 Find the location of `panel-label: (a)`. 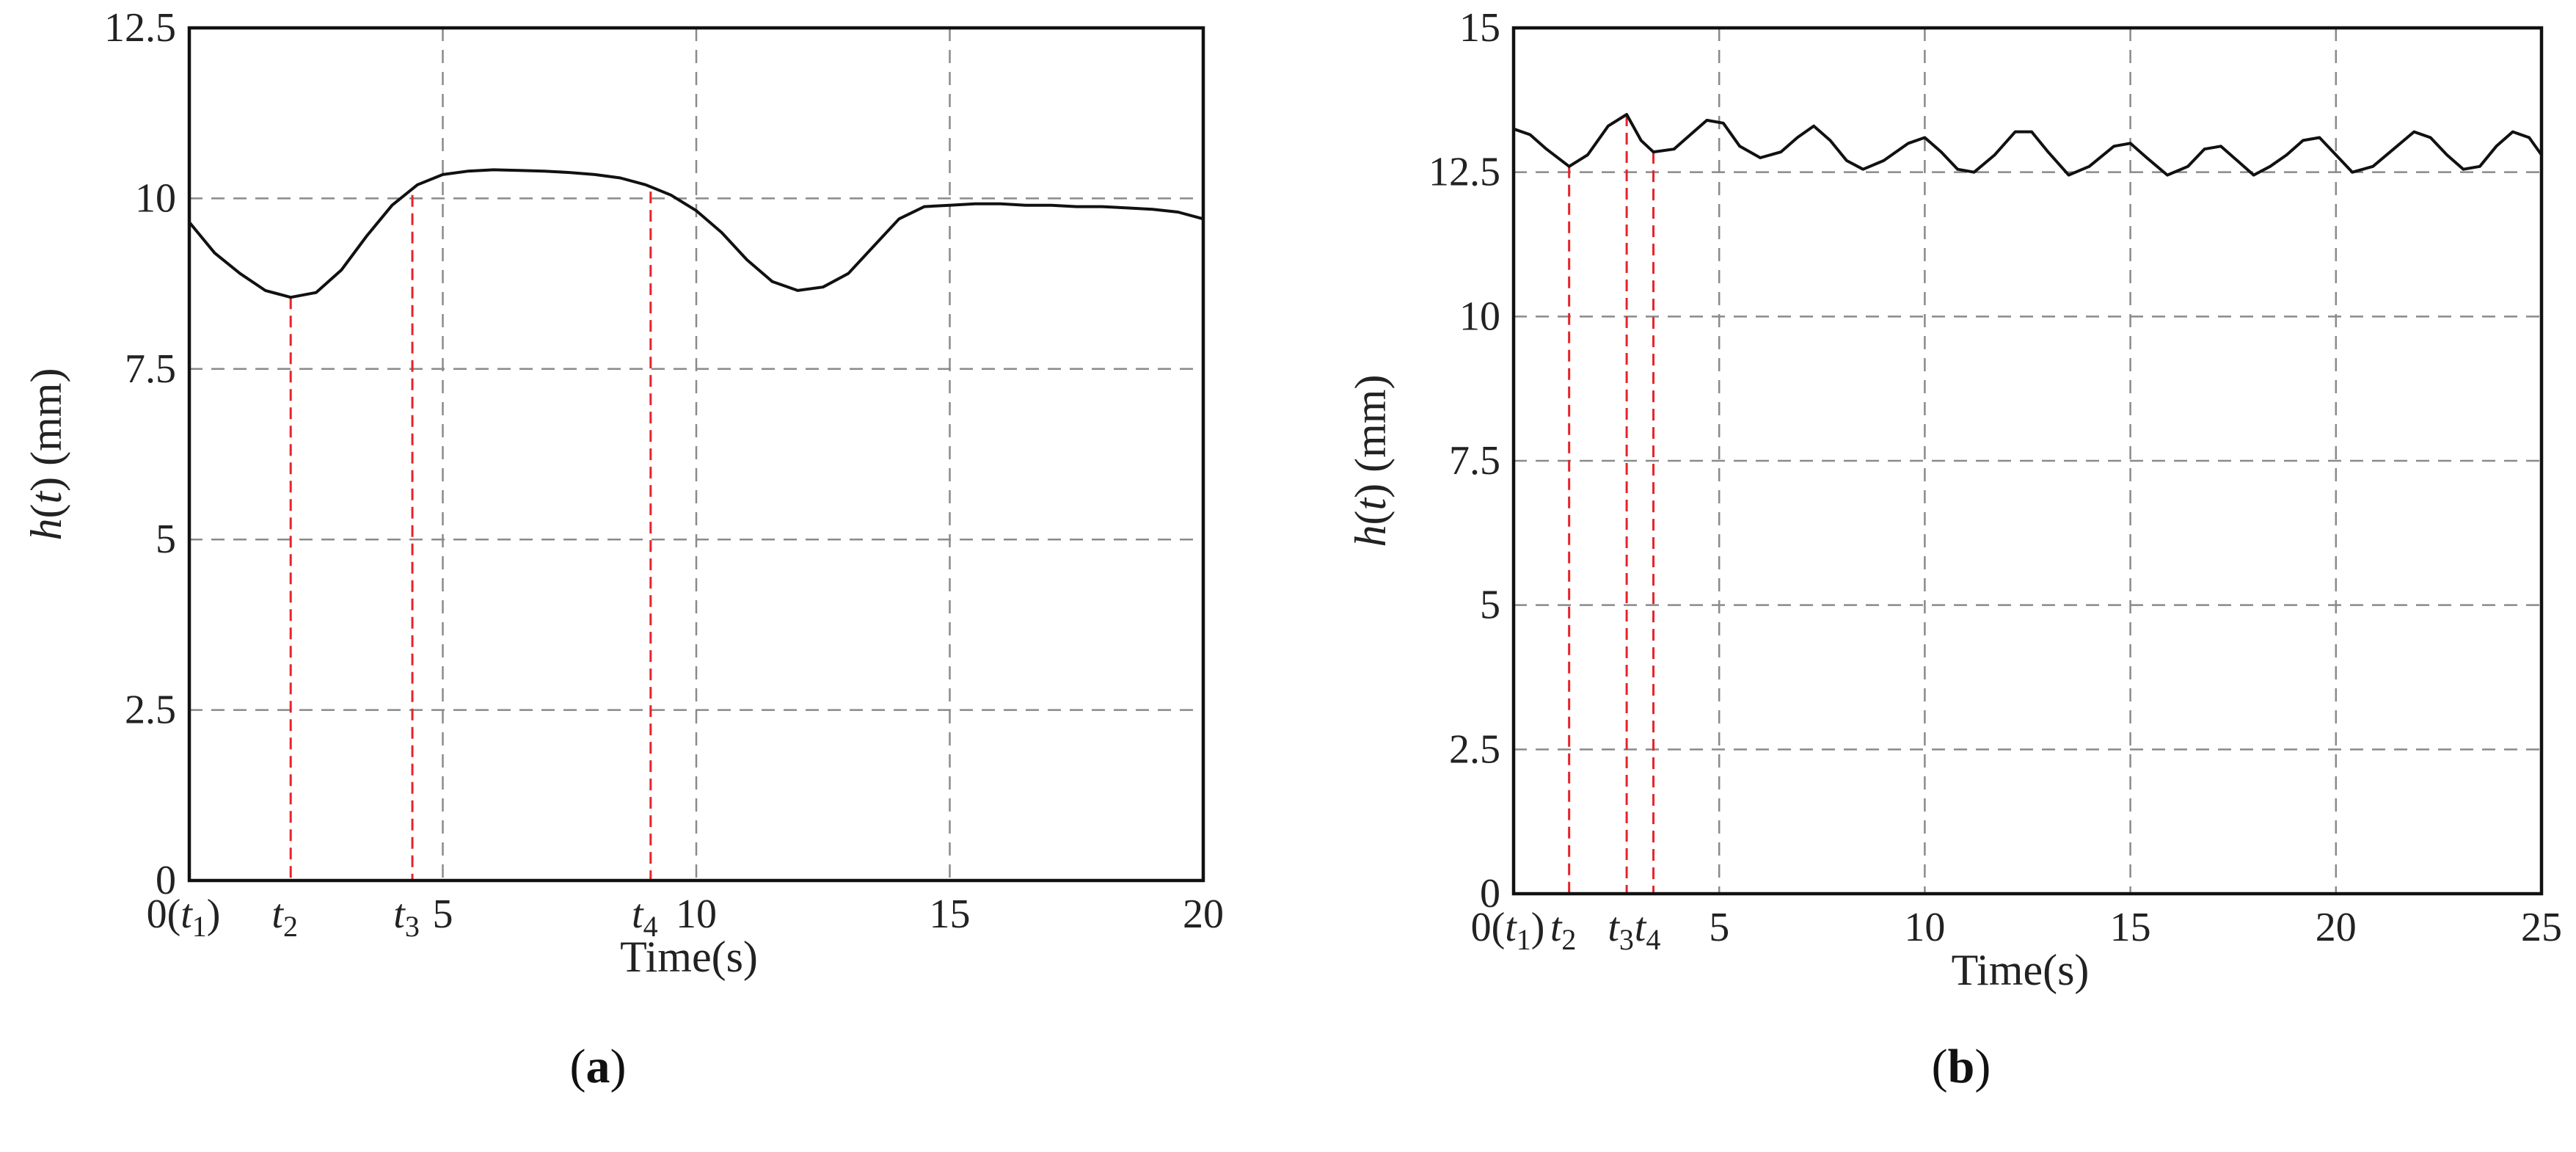

panel-label: (a) is located at coordinates (598, 1066).